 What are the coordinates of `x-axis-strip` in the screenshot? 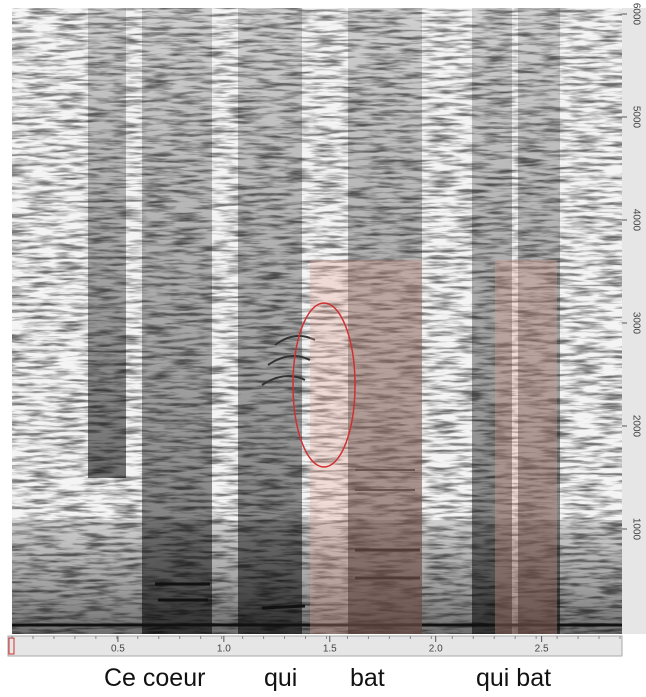 It's located at (315, 646).